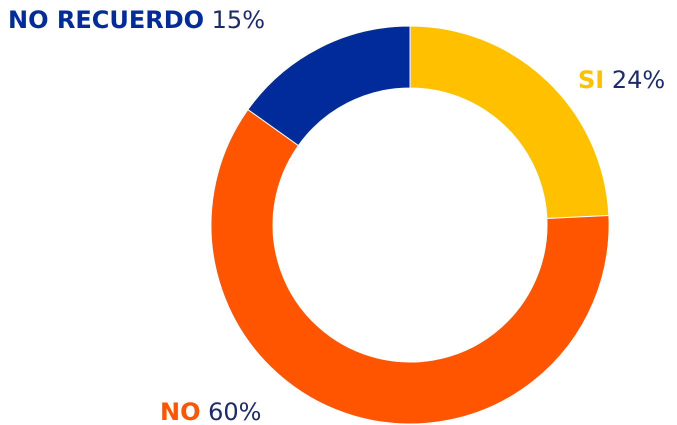 The image size is (677, 425). What do you see at coordinates (231, 411) in the screenshot?
I see `data-label: 60%` at bounding box center [231, 411].